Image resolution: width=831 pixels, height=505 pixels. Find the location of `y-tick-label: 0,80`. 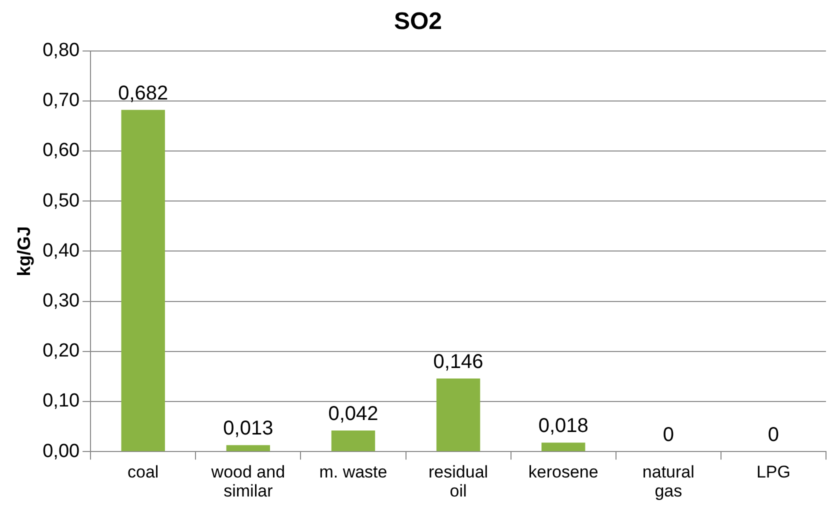

y-tick-label: 0,80 is located at coordinates (61, 51).